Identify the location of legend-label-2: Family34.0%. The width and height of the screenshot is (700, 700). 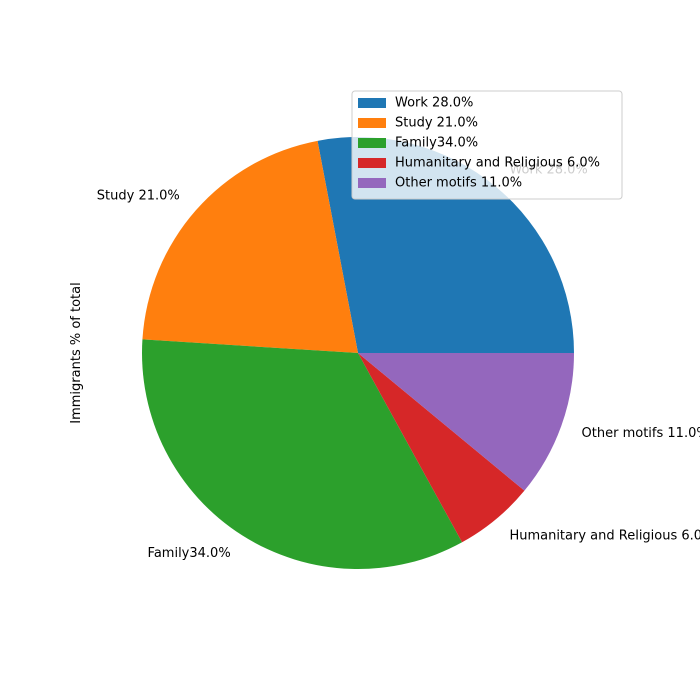
(436, 143).